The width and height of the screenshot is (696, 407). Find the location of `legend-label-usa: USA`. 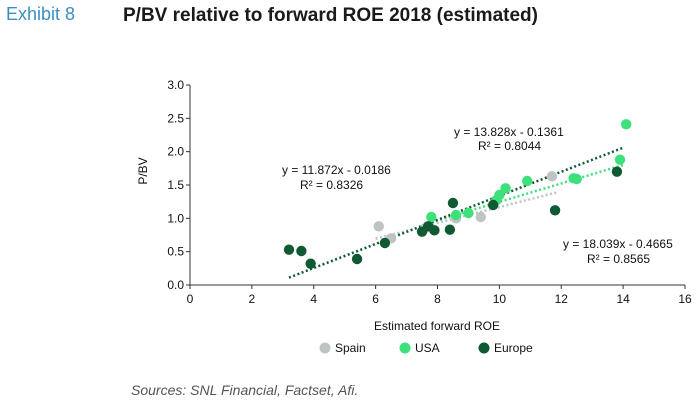

legend-label-usa: USA is located at coordinates (427, 348).